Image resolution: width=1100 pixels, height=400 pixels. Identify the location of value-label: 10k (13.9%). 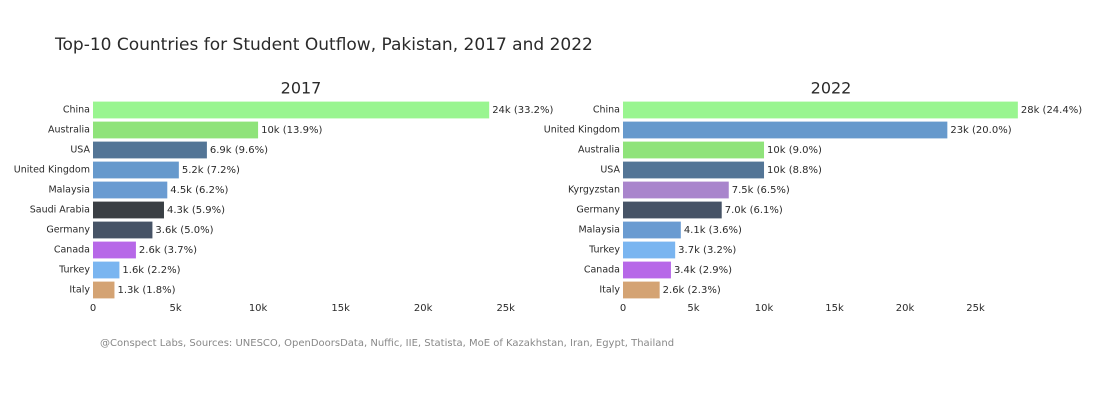
(291, 130).